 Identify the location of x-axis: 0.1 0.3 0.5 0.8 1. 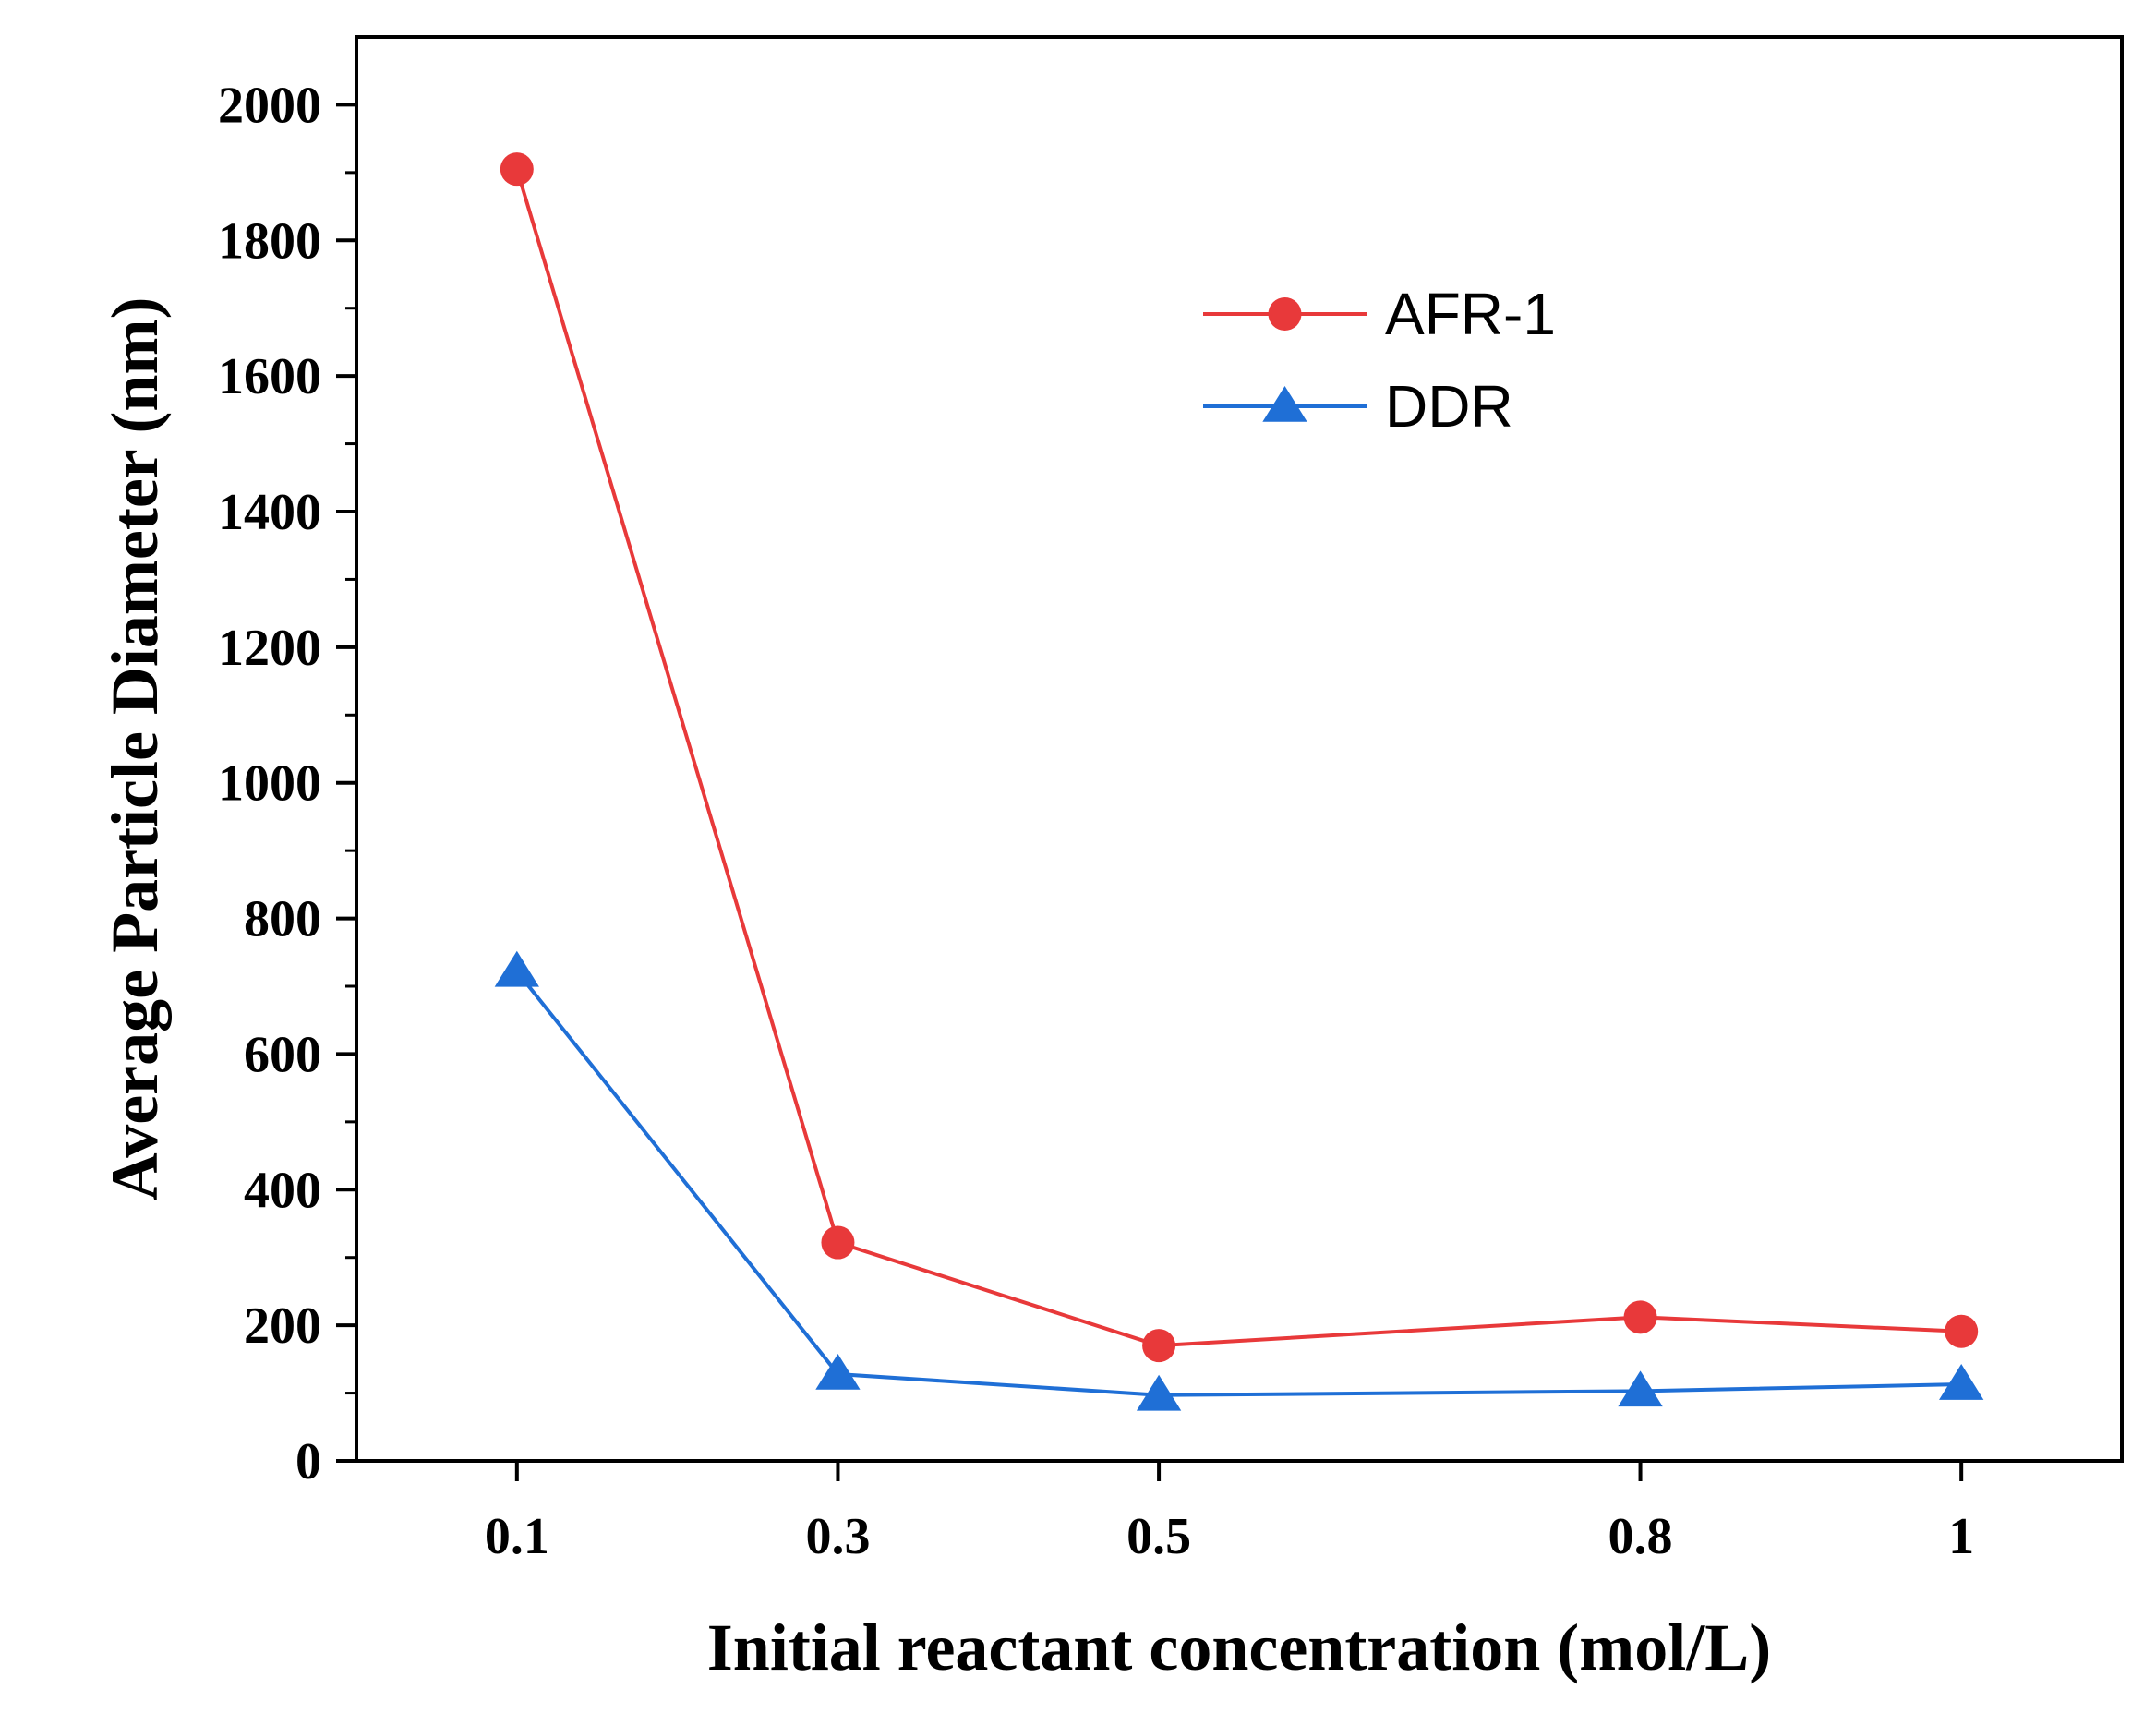
(1229, 1513).